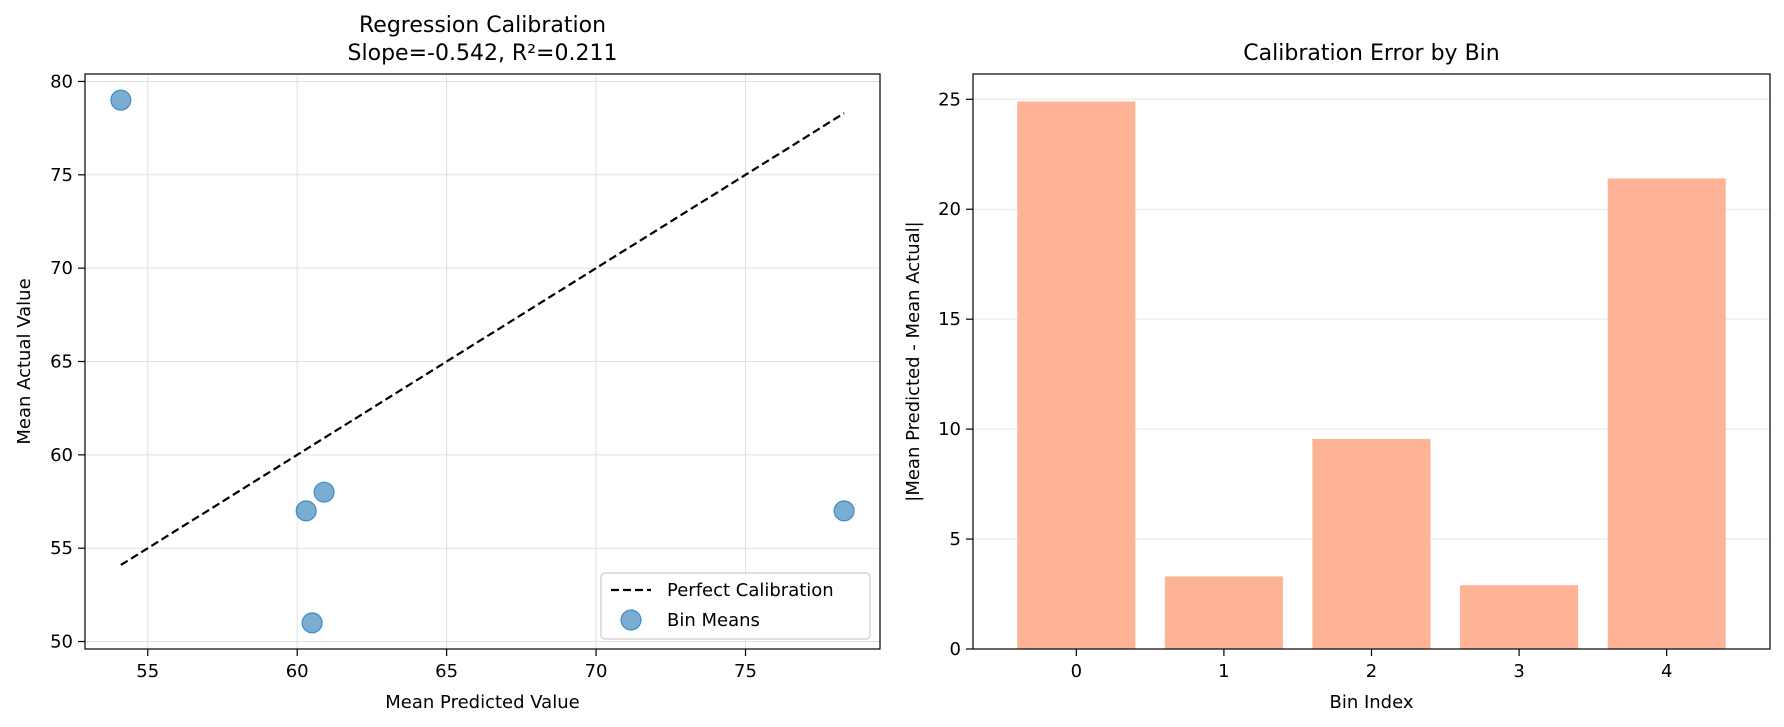 The height and width of the screenshot is (727, 1784). I want to click on legend: Perfect Calibration Bin Means, so click(735, 606).